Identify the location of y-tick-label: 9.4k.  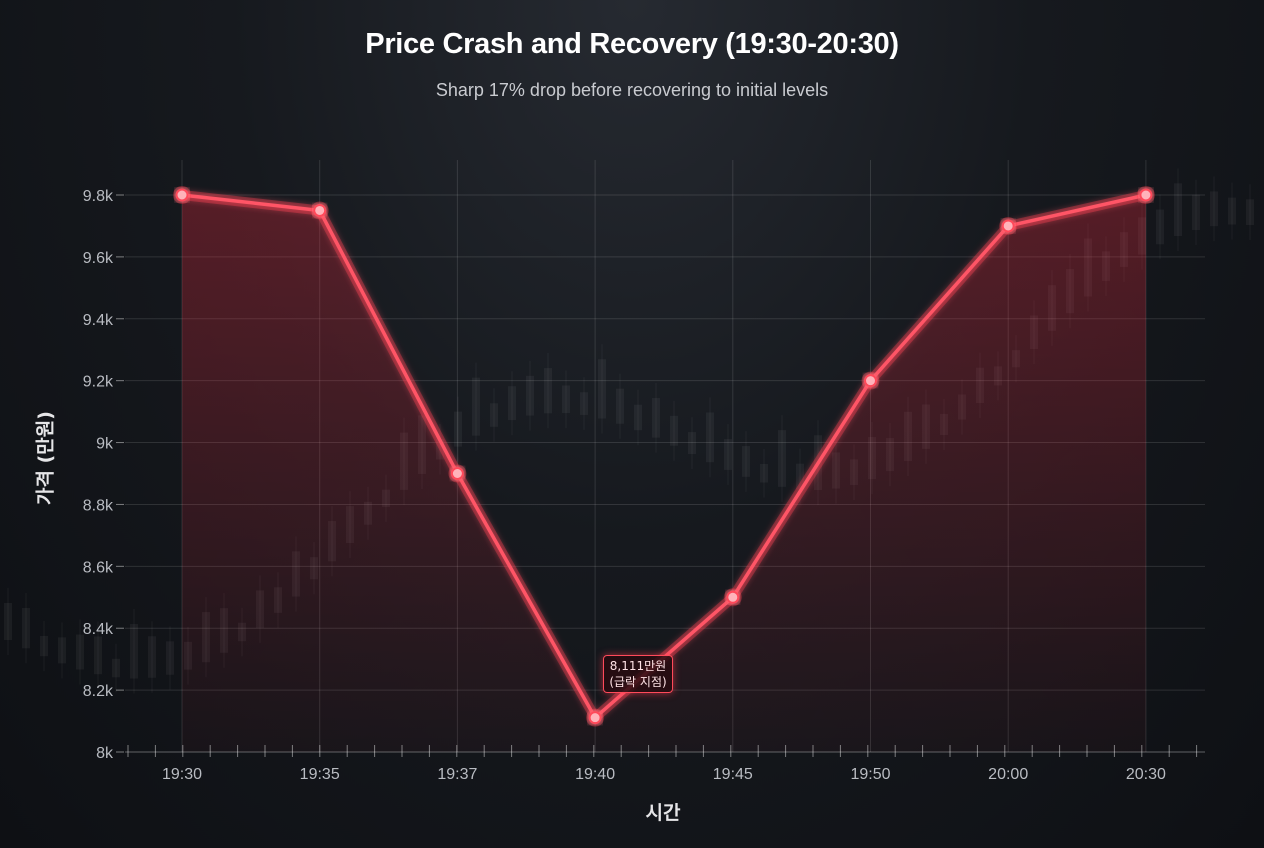
(98, 320).